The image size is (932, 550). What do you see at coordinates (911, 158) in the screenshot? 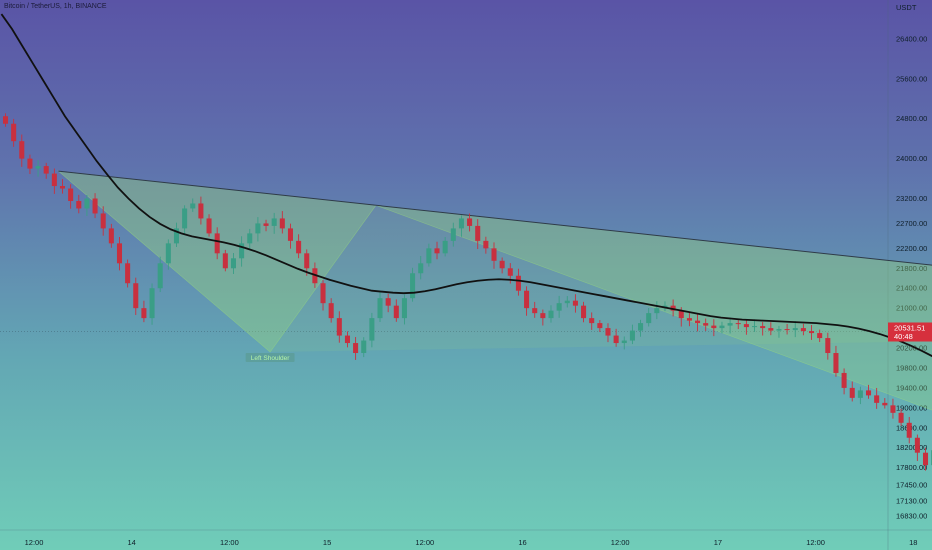
I see `y-tick-label: 24000.00` at bounding box center [911, 158].